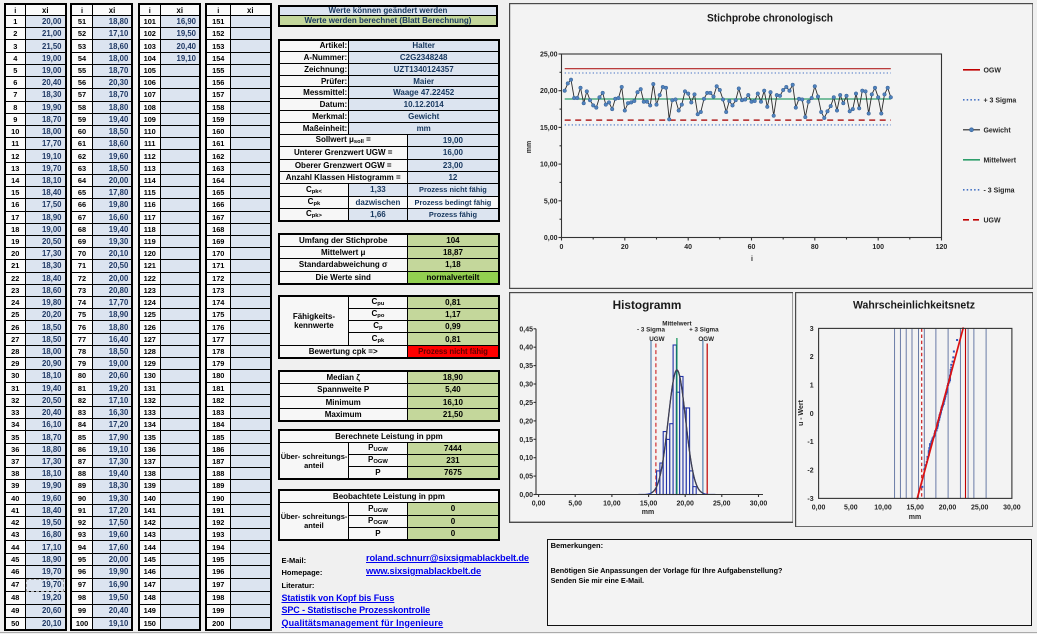 Image resolution: width=1037 pixels, height=634 pixels. Describe the element at coordinates (812, 329) in the screenshot. I see `svg-text: 3` at that location.